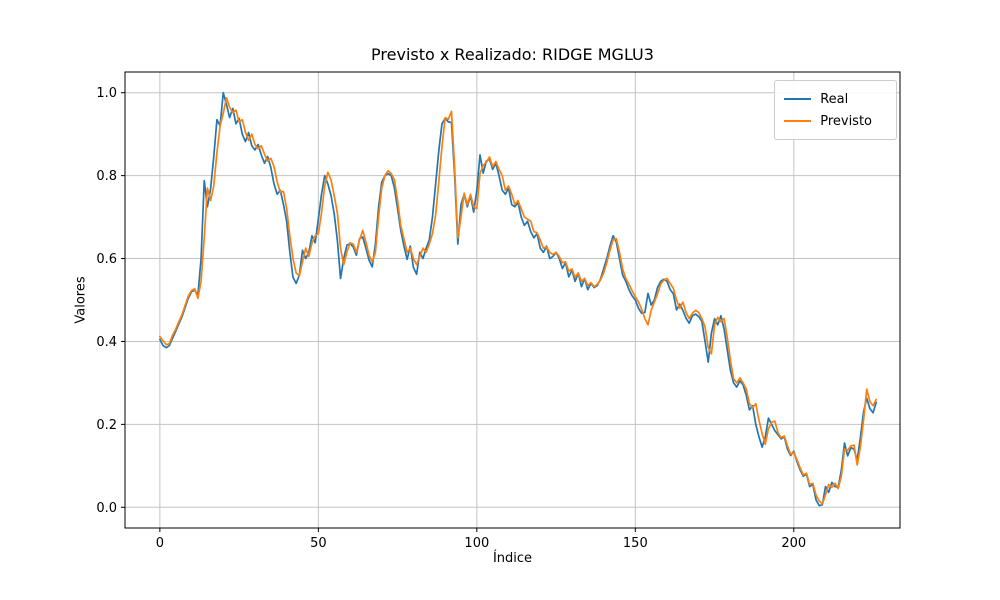 This screenshot has height=600, width=1000. What do you see at coordinates (512, 54) in the screenshot?
I see `chart-title: Previsto x Realizado: RIDGE MGLU3` at bounding box center [512, 54].